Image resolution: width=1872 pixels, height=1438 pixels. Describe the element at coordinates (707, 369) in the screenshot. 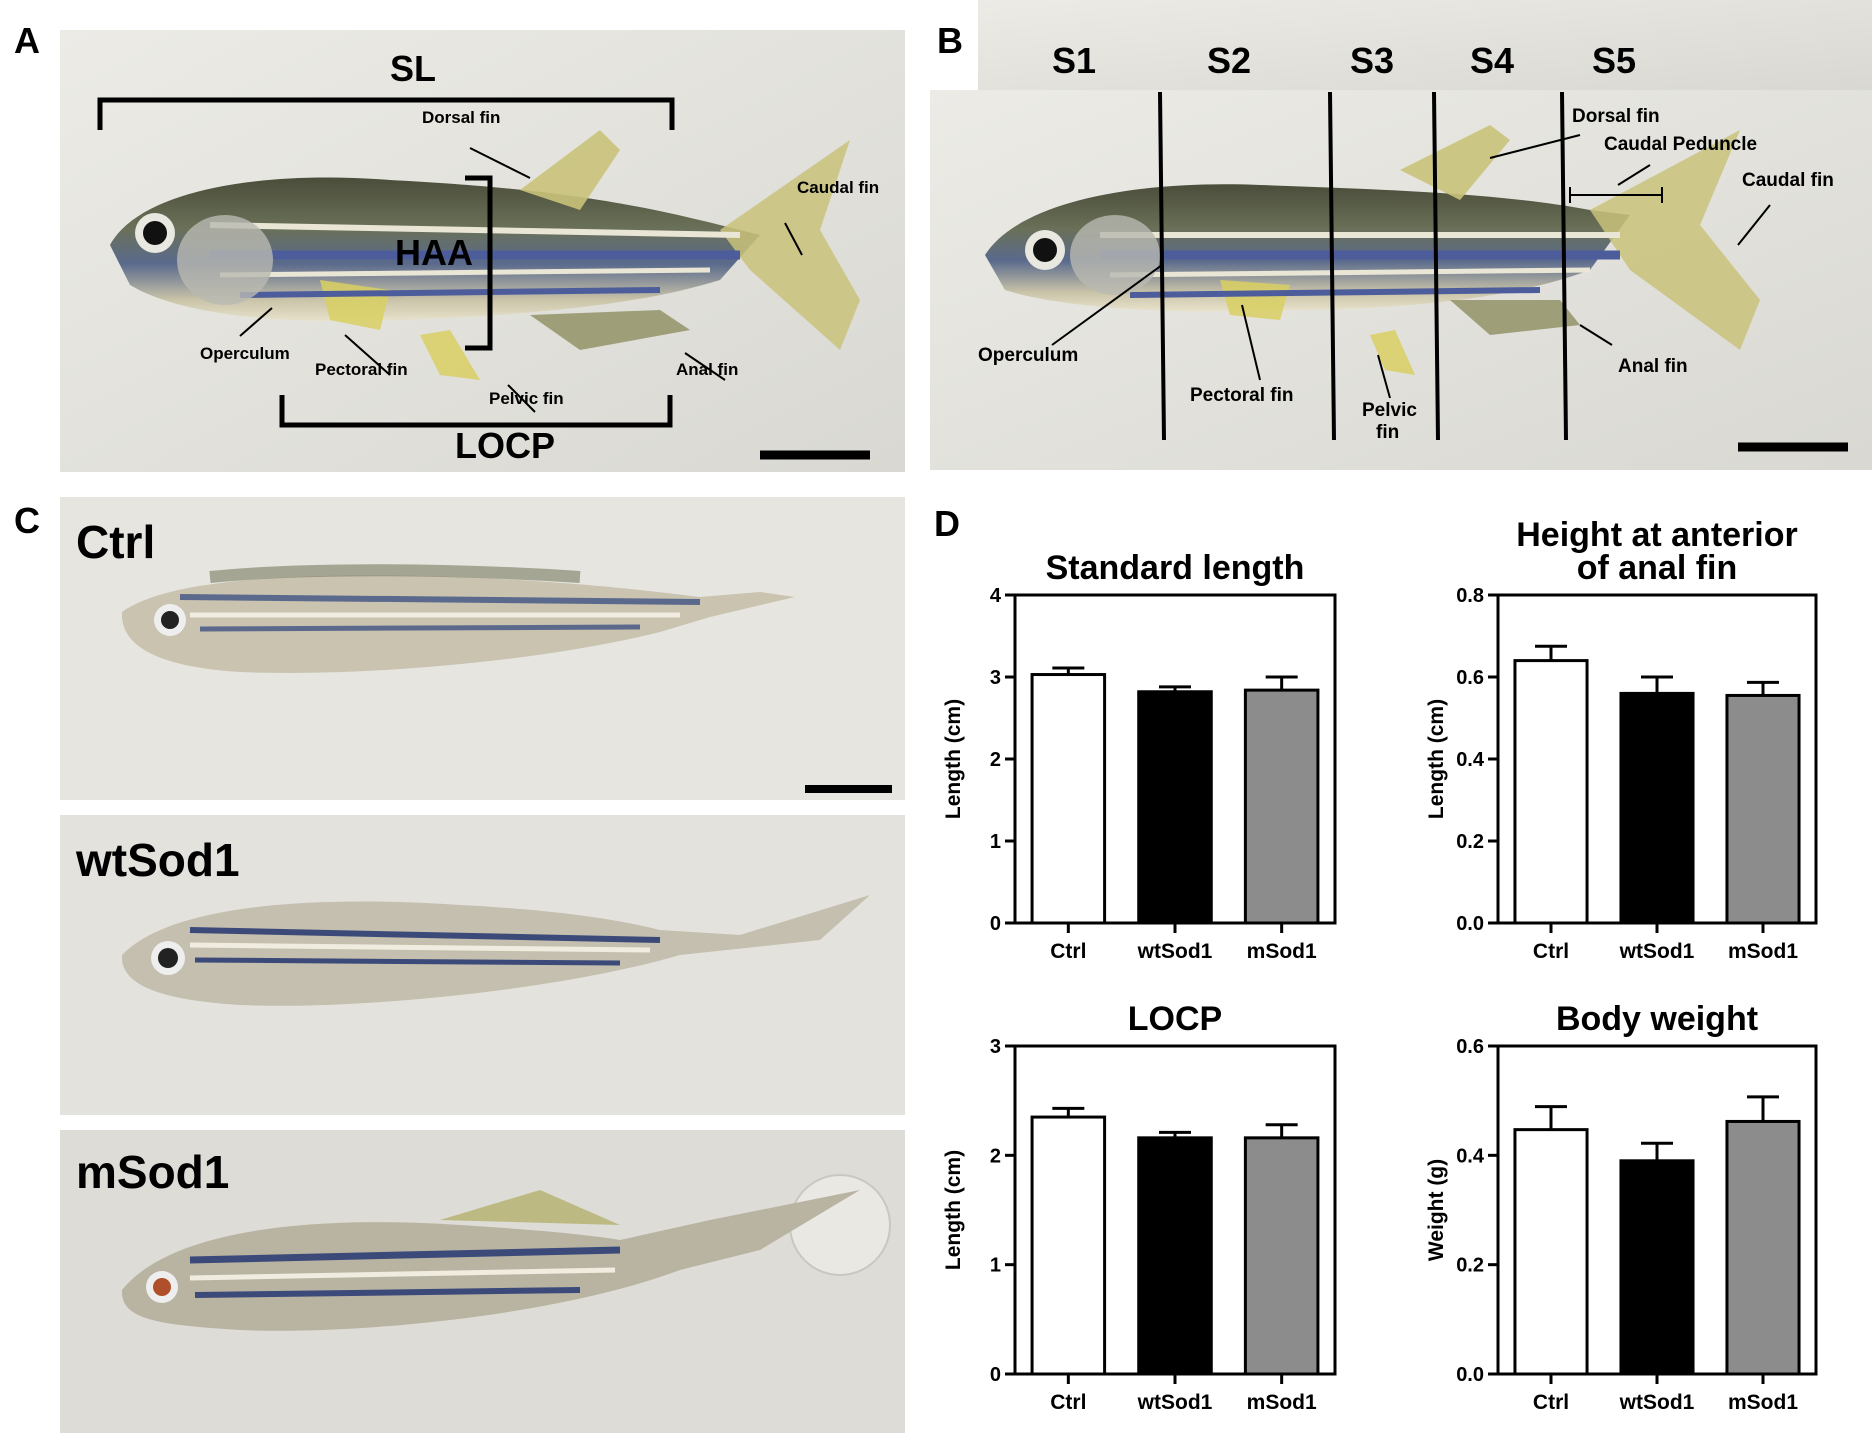

I see `anal-fin-label: Anal fin` at that location.